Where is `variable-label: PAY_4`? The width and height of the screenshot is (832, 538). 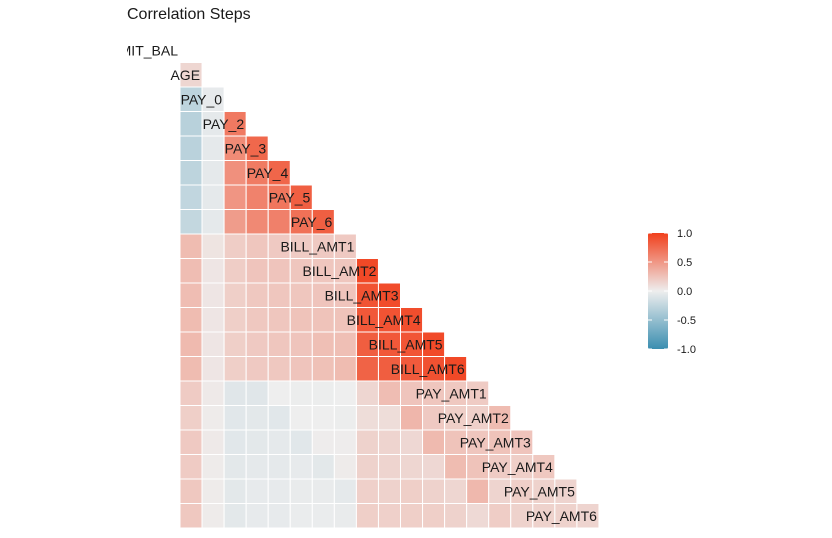 variable-label: PAY_4 is located at coordinates (268, 173).